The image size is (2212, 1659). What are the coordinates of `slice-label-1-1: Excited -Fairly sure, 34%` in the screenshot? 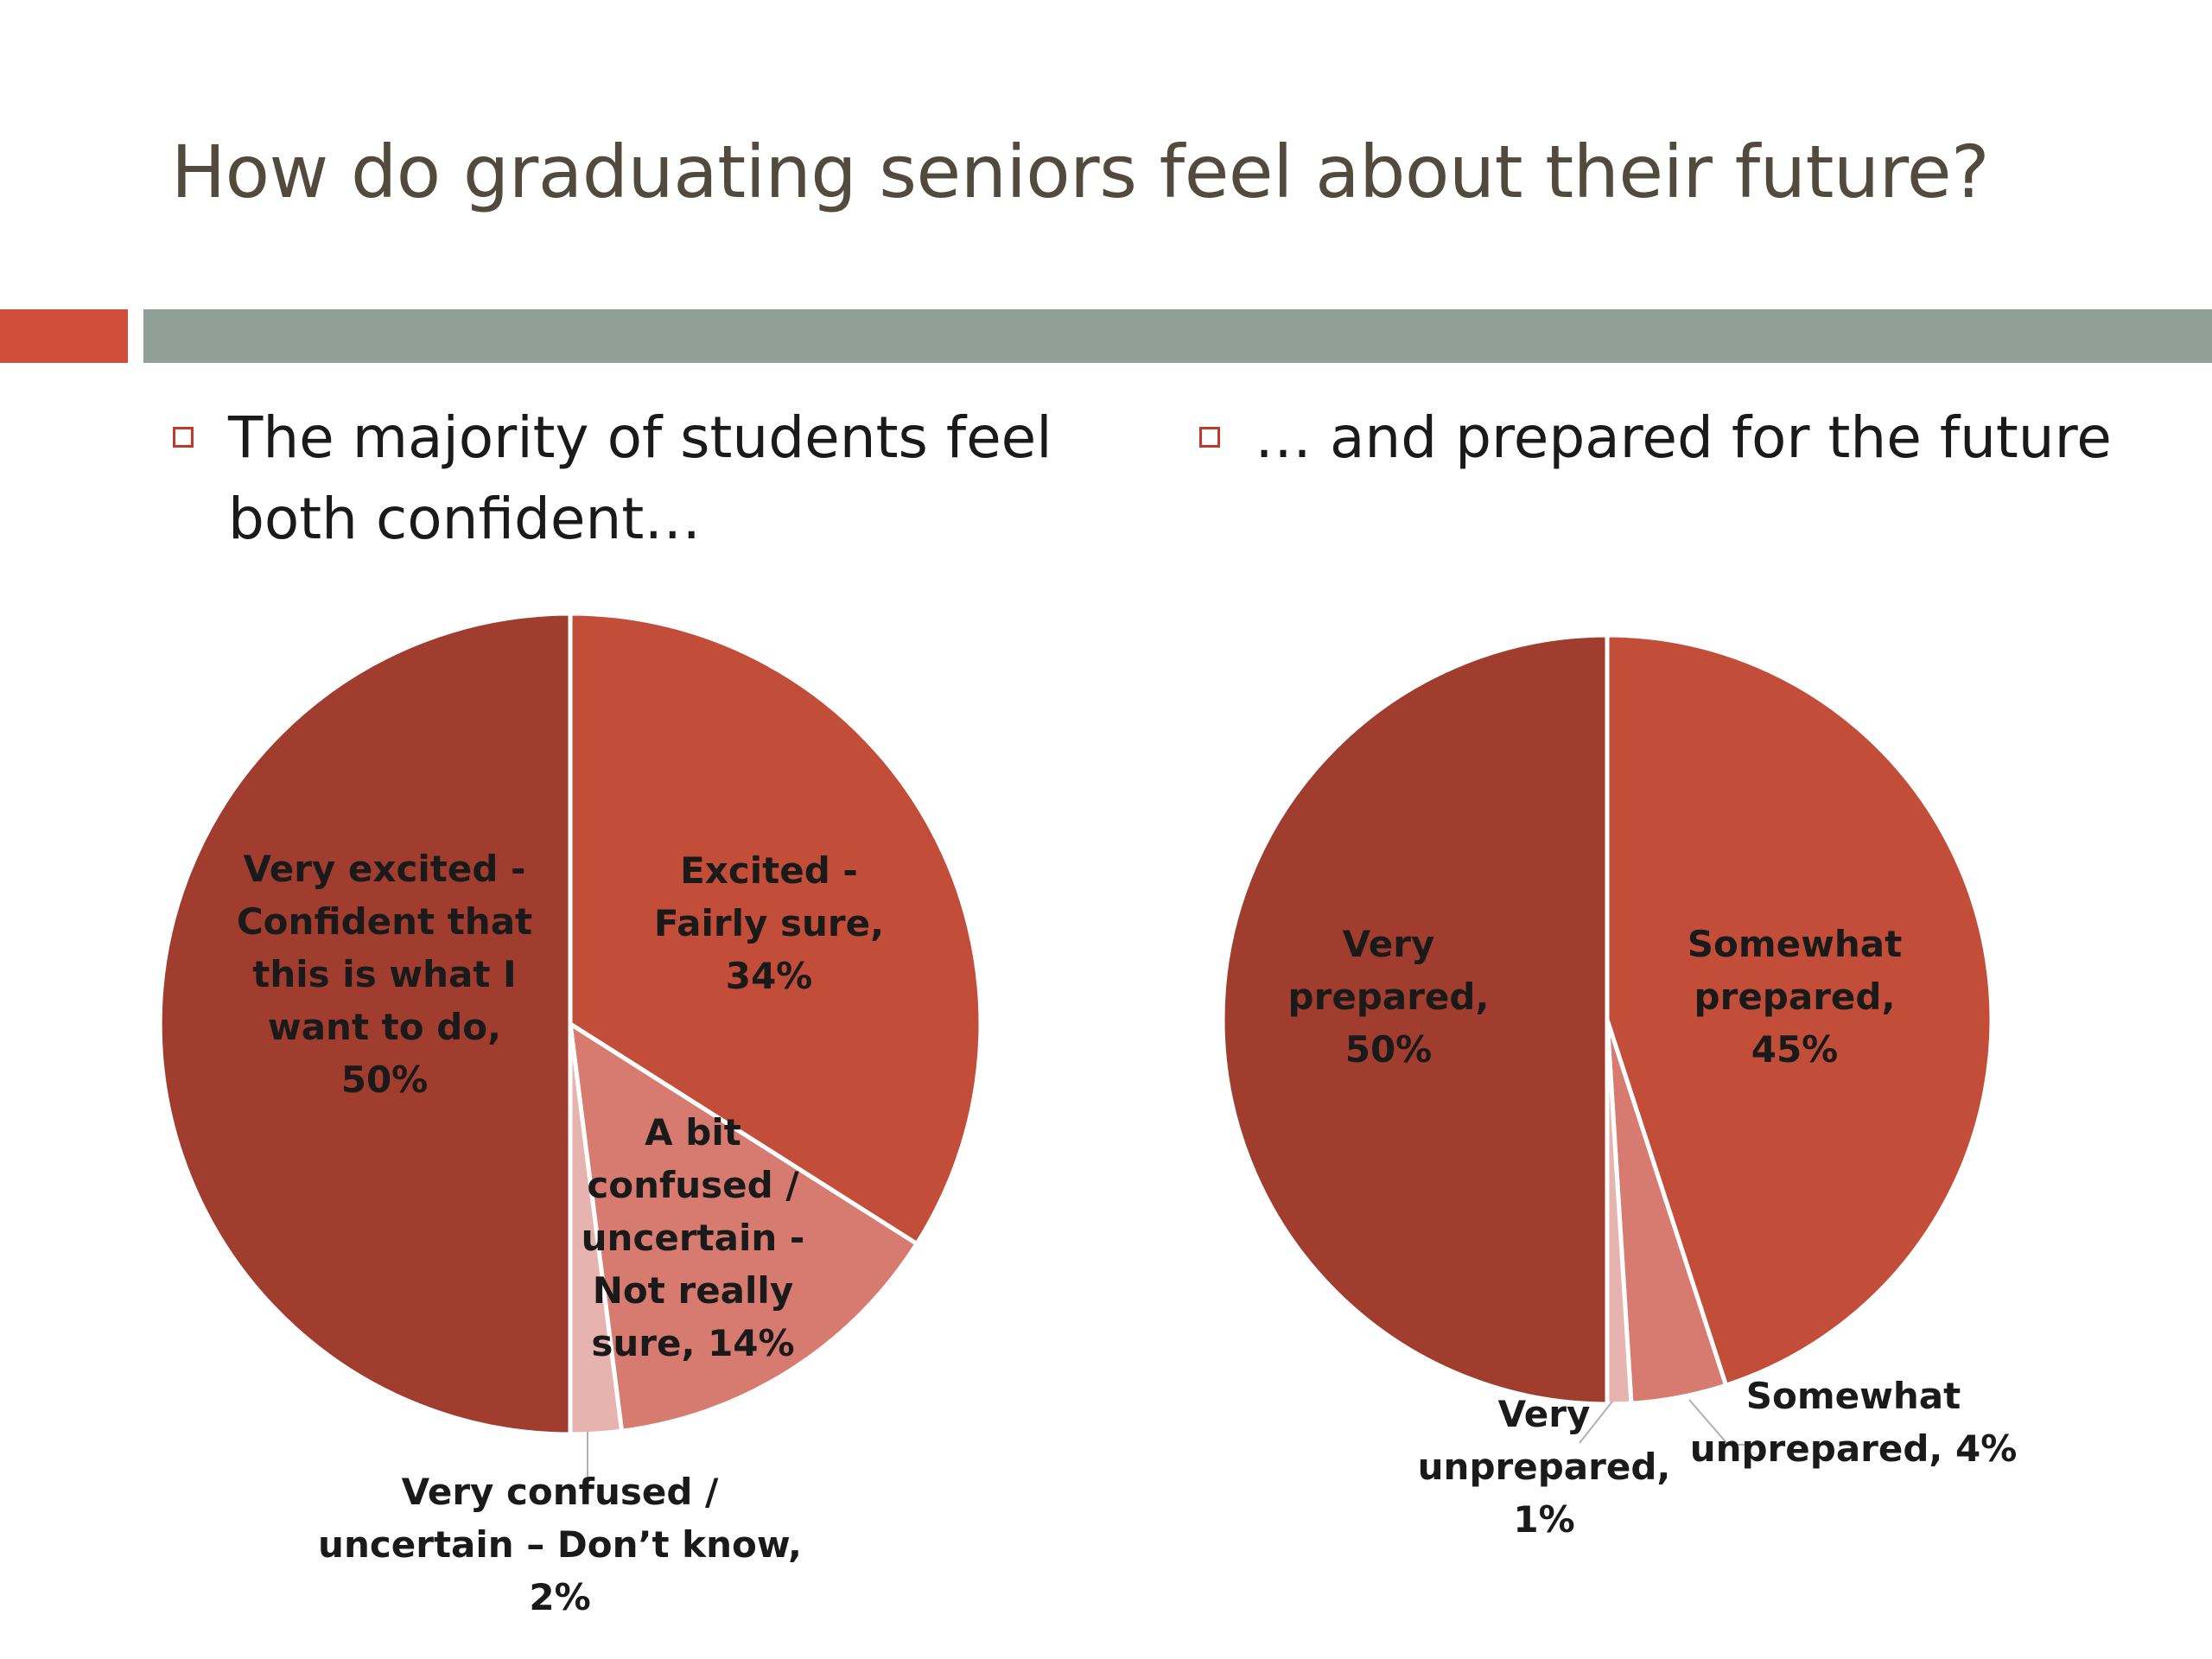 It's located at (769, 923).